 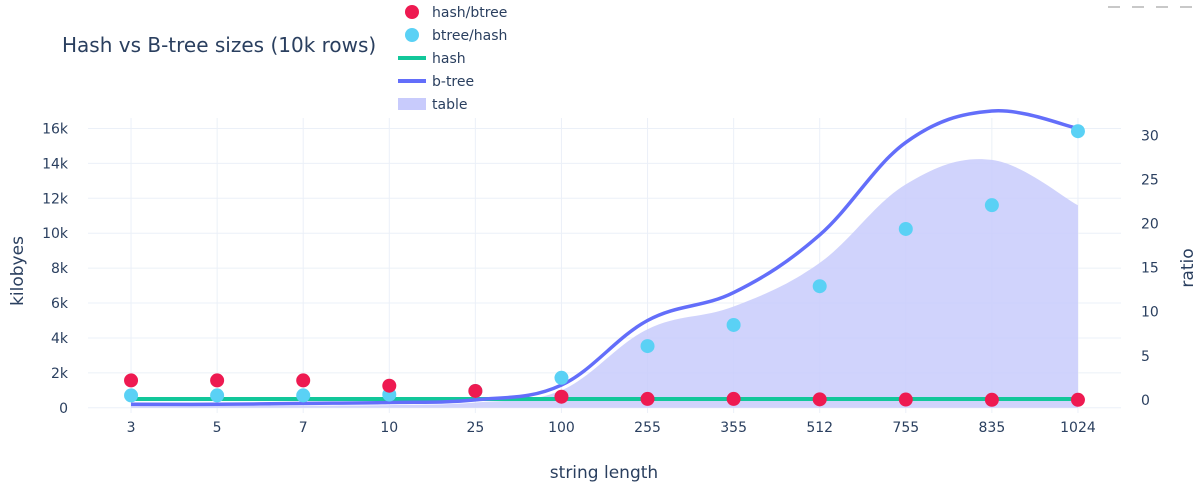 What do you see at coordinates (647, 428) in the screenshot?
I see `x-tick-label: 255` at bounding box center [647, 428].